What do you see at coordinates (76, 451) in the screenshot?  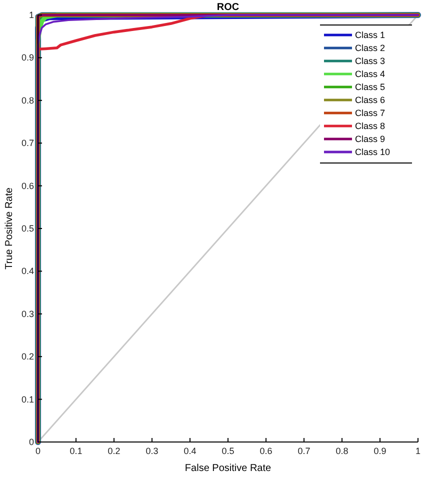 I see `x-tick-label: 0.1` at bounding box center [76, 451].